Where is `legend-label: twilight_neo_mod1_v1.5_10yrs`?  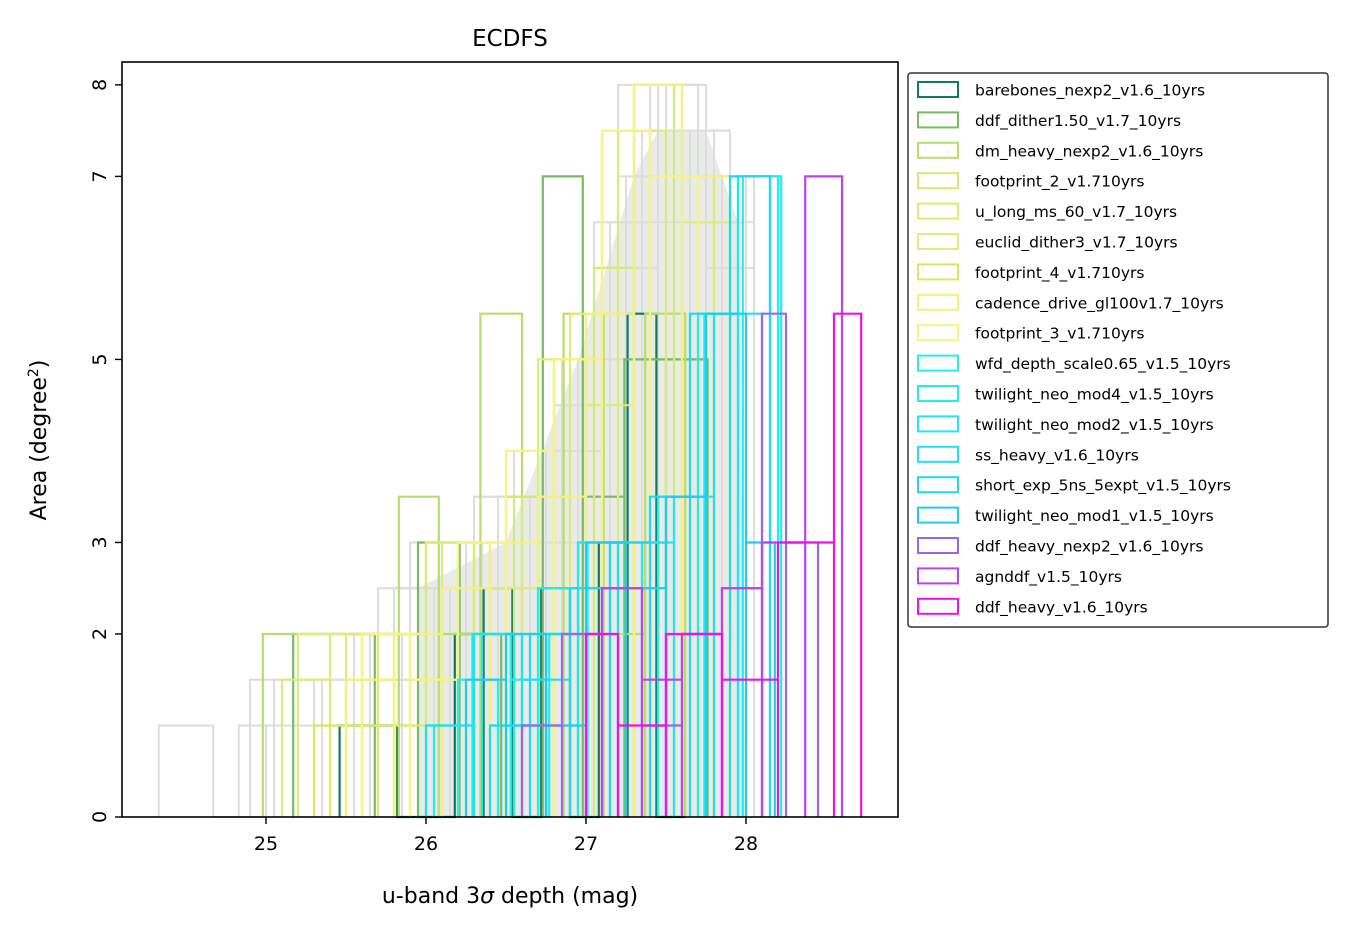 legend-label: twilight_neo_mod1_v1.5_10yrs is located at coordinates (1094, 516).